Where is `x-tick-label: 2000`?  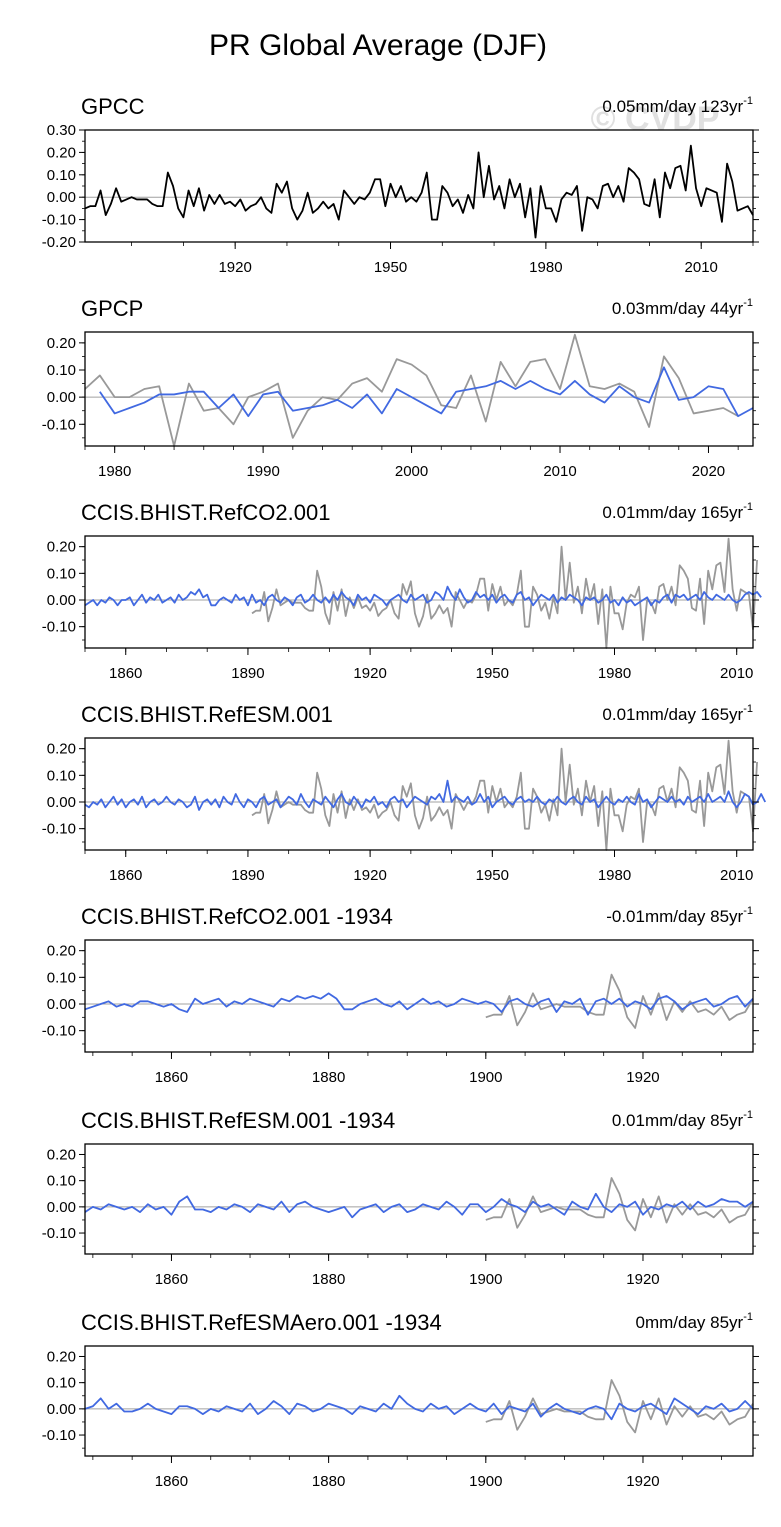
x-tick-label: 2000 is located at coordinates (411, 471).